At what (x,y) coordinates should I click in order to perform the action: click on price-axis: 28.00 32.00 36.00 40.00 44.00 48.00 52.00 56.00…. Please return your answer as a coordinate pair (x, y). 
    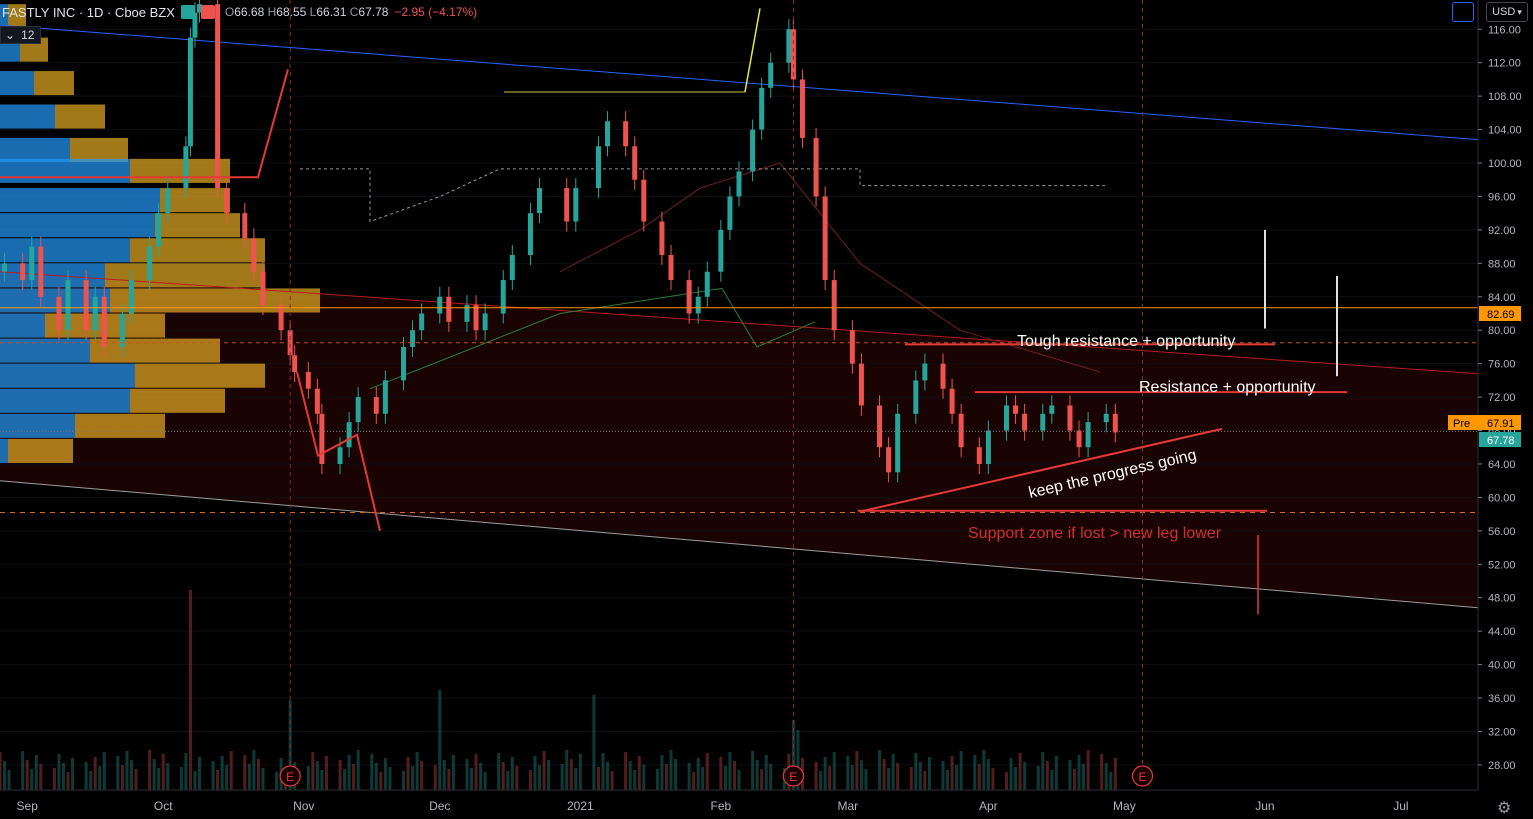
    Looking at the image, I should click on (1499, 395).